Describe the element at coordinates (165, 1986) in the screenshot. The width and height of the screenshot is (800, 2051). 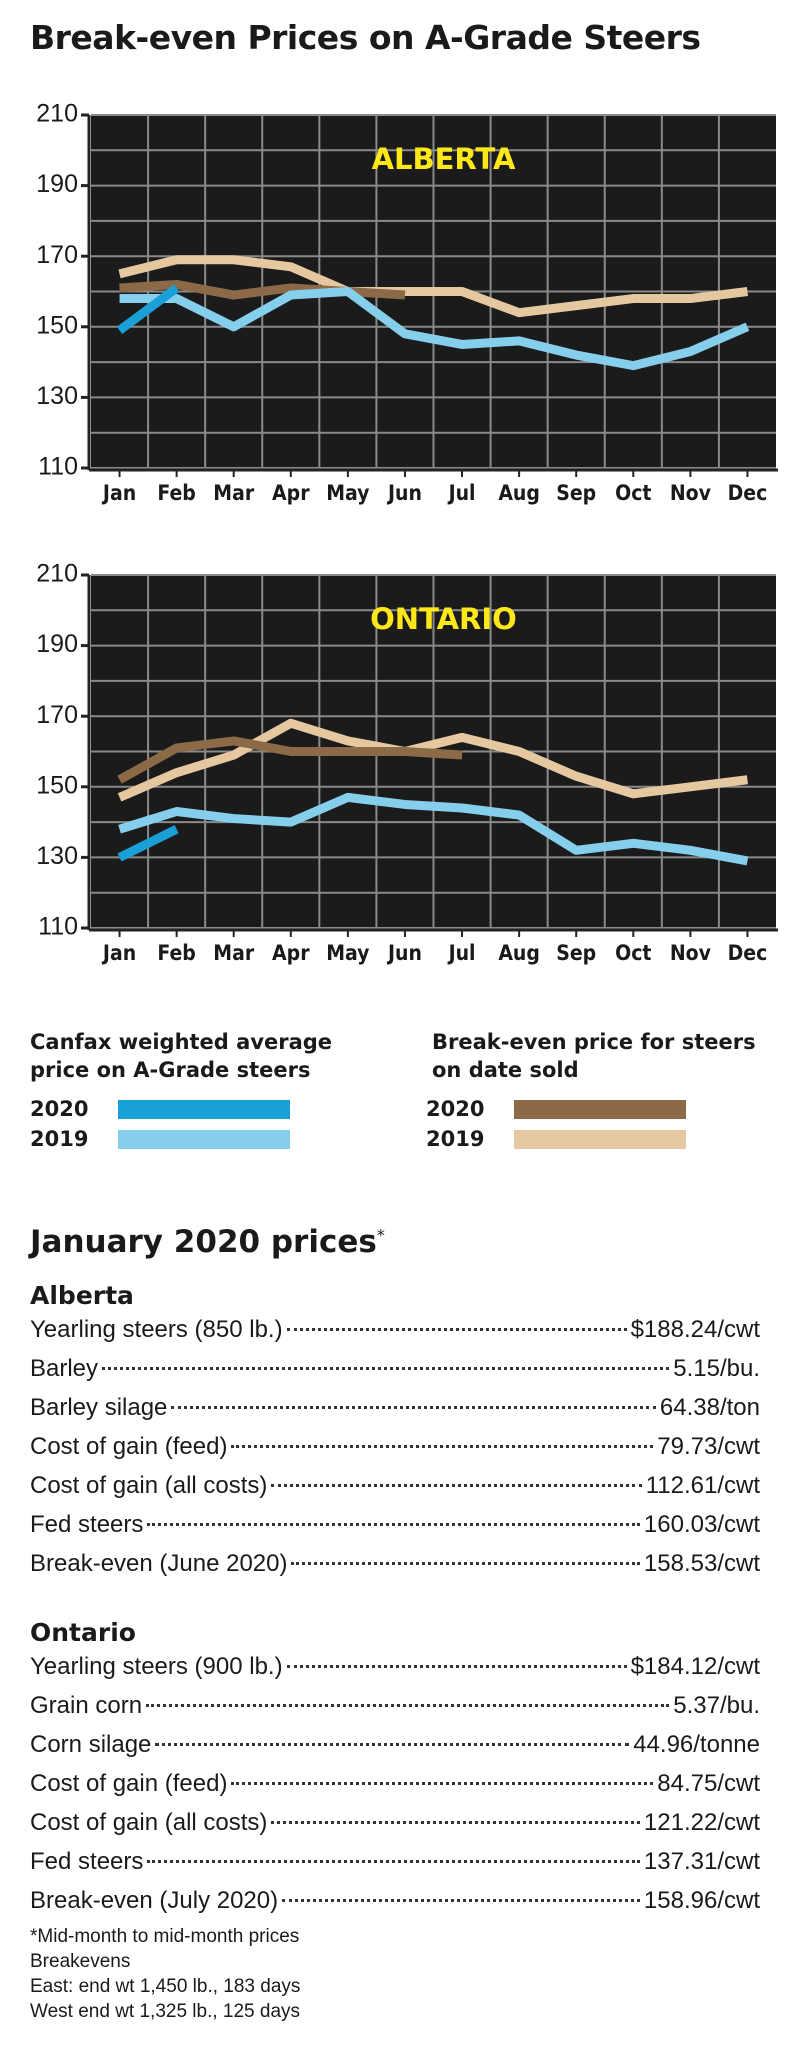
I see `note: East: end wt 1,450 lb., 183 days` at that location.